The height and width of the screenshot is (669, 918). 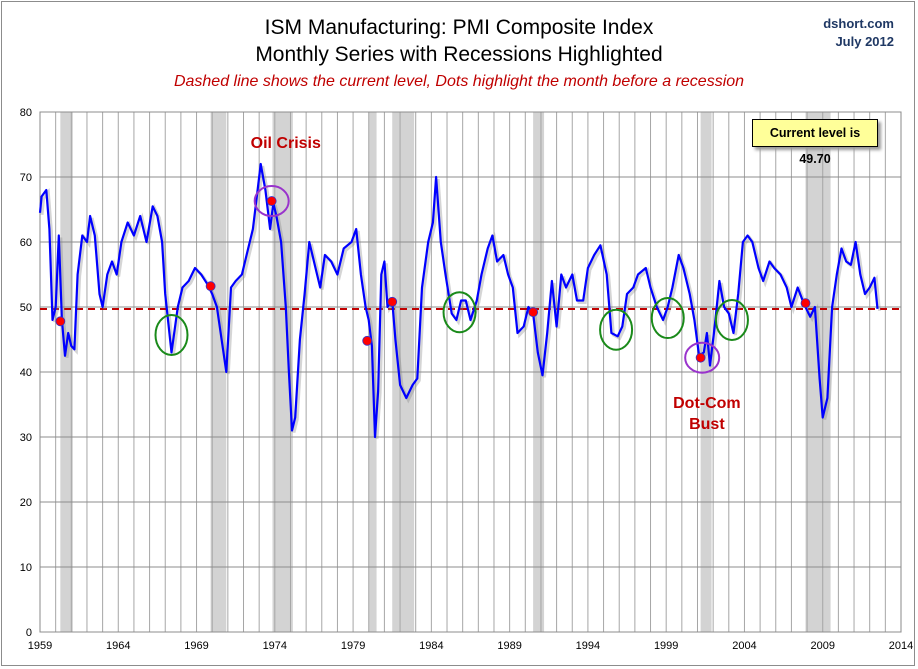 I want to click on y-tick-label: 60, so click(x=26, y=243).